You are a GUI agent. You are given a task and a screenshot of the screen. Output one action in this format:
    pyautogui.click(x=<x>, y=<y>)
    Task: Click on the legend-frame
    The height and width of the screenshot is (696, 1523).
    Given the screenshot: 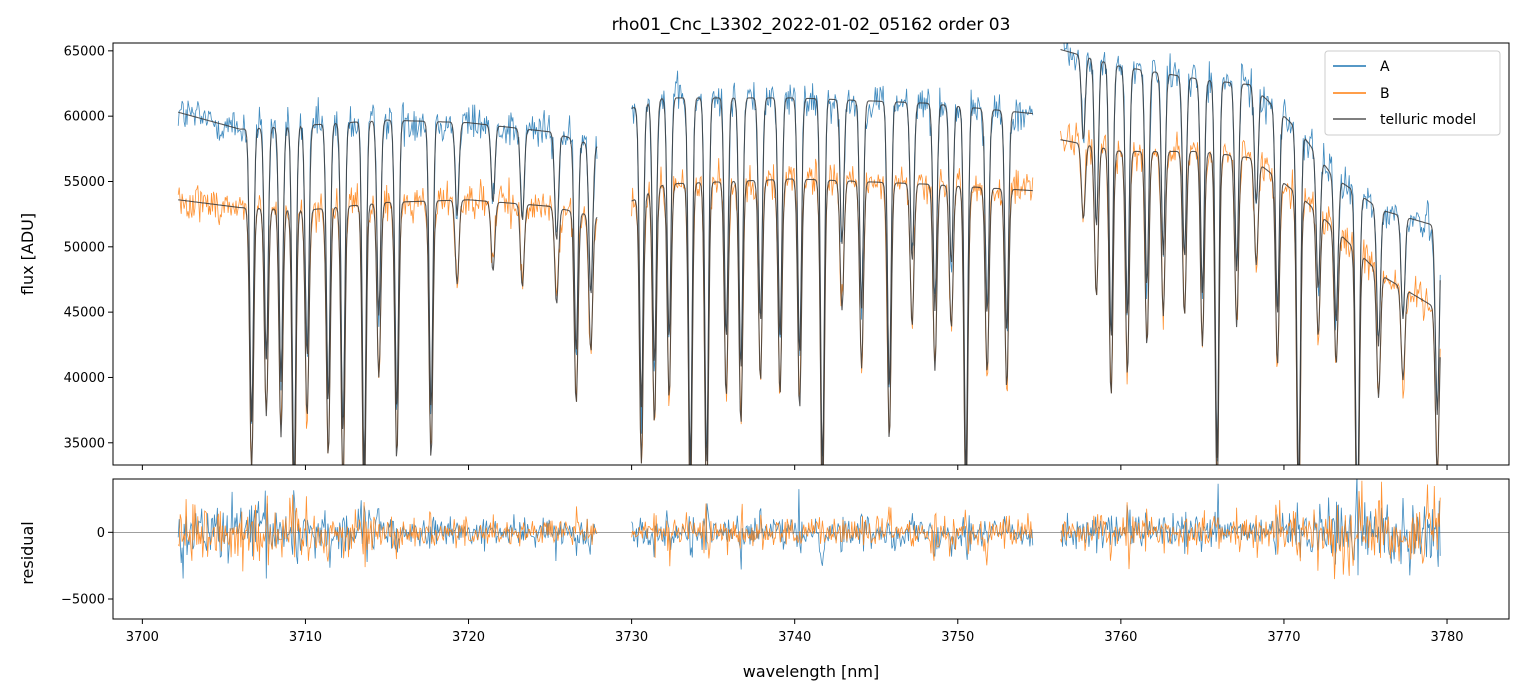 What is the action you would take?
    pyautogui.click(x=1412, y=93)
    